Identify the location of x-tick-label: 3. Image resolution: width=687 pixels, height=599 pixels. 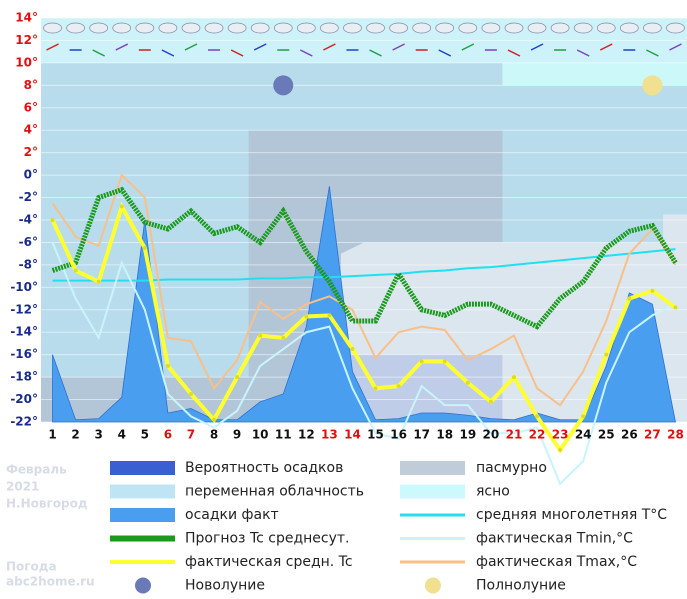
(98, 435).